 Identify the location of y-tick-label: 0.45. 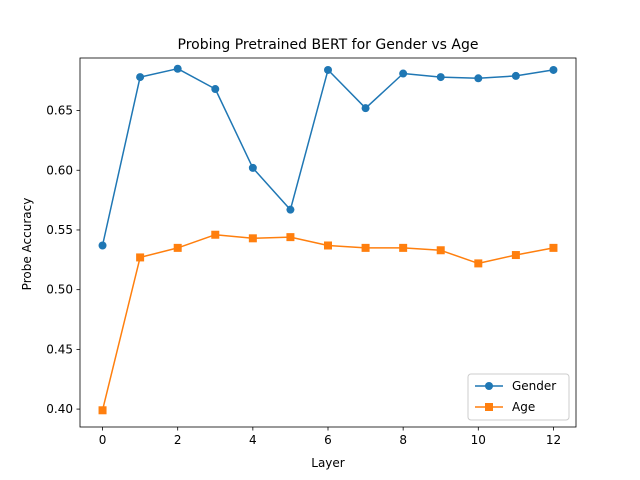
(59, 349).